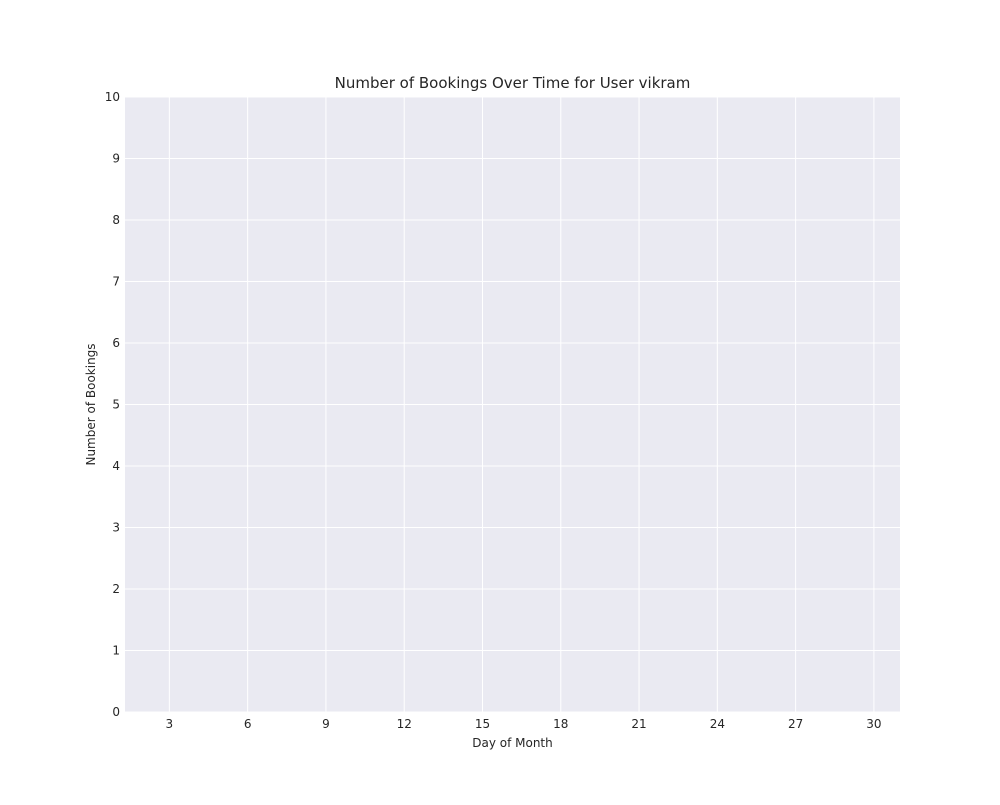  Describe the element at coordinates (248, 724) in the screenshot. I see `x-tick-label: 6` at that location.